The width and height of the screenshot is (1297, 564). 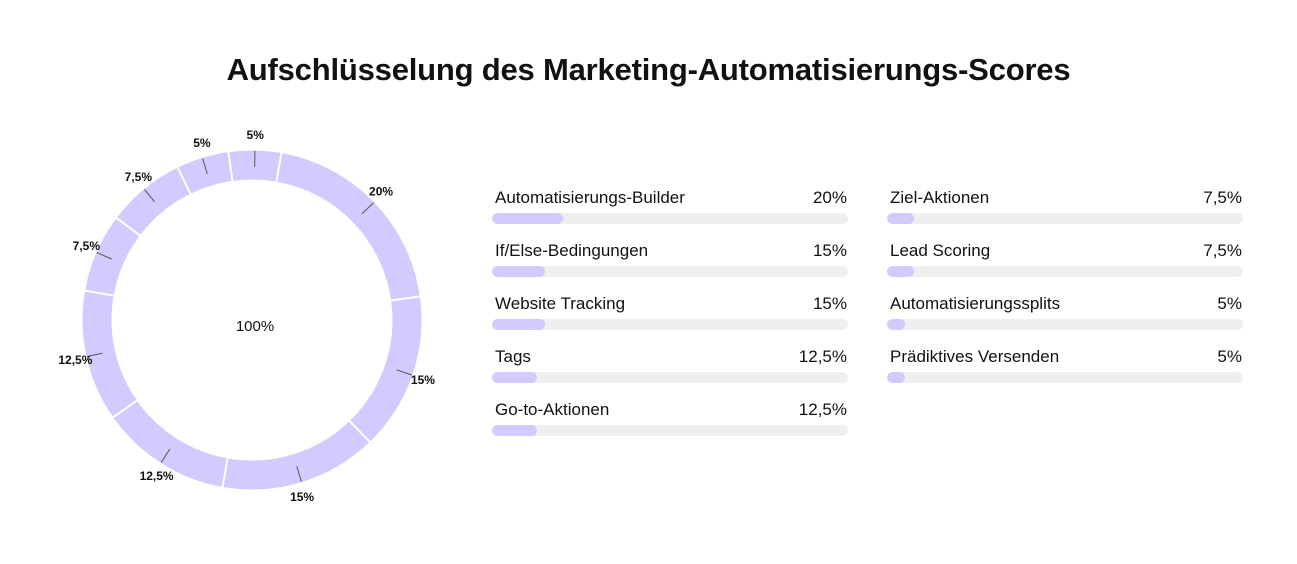 What do you see at coordinates (1065, 316) in the screenshot?
I see `bar-item: Automatisierungssplits 5%` at bounding box center [1065, 316].